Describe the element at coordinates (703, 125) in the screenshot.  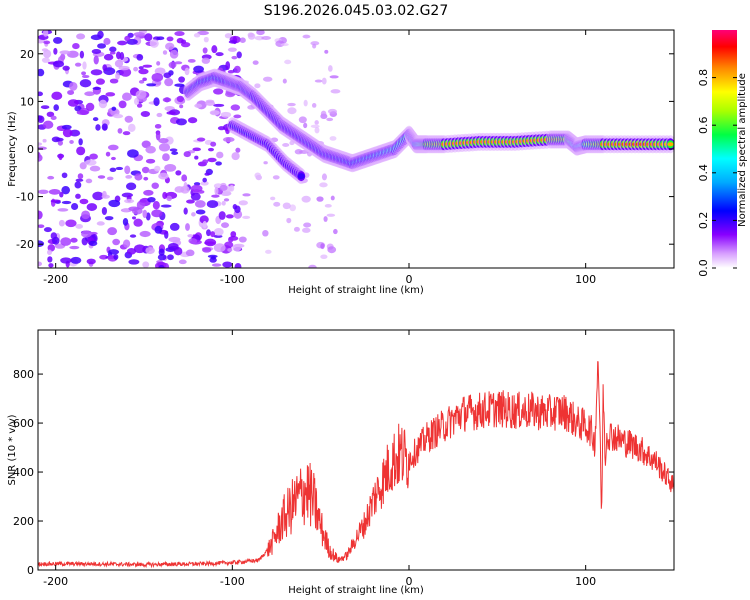
I see `colorbar-tick-label: 0.6` at that location.